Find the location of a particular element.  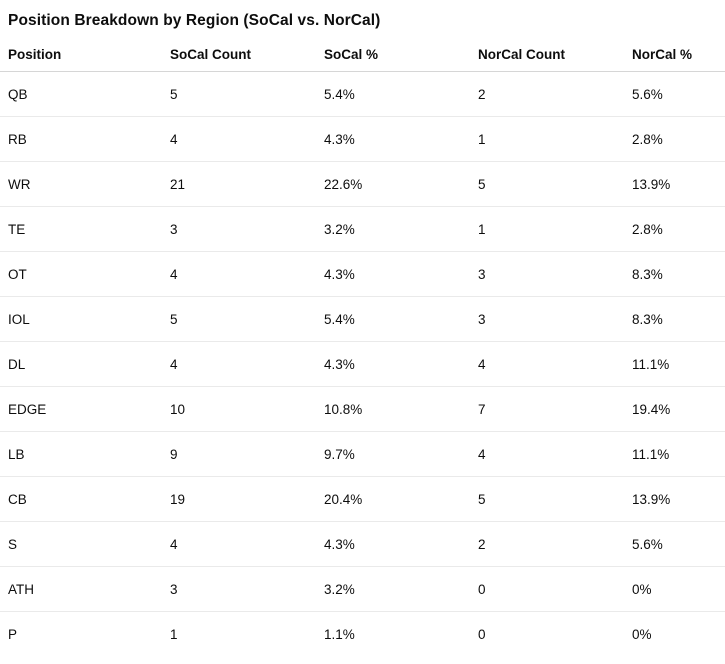

position-cell: WR is located at coordinates (81, 184).